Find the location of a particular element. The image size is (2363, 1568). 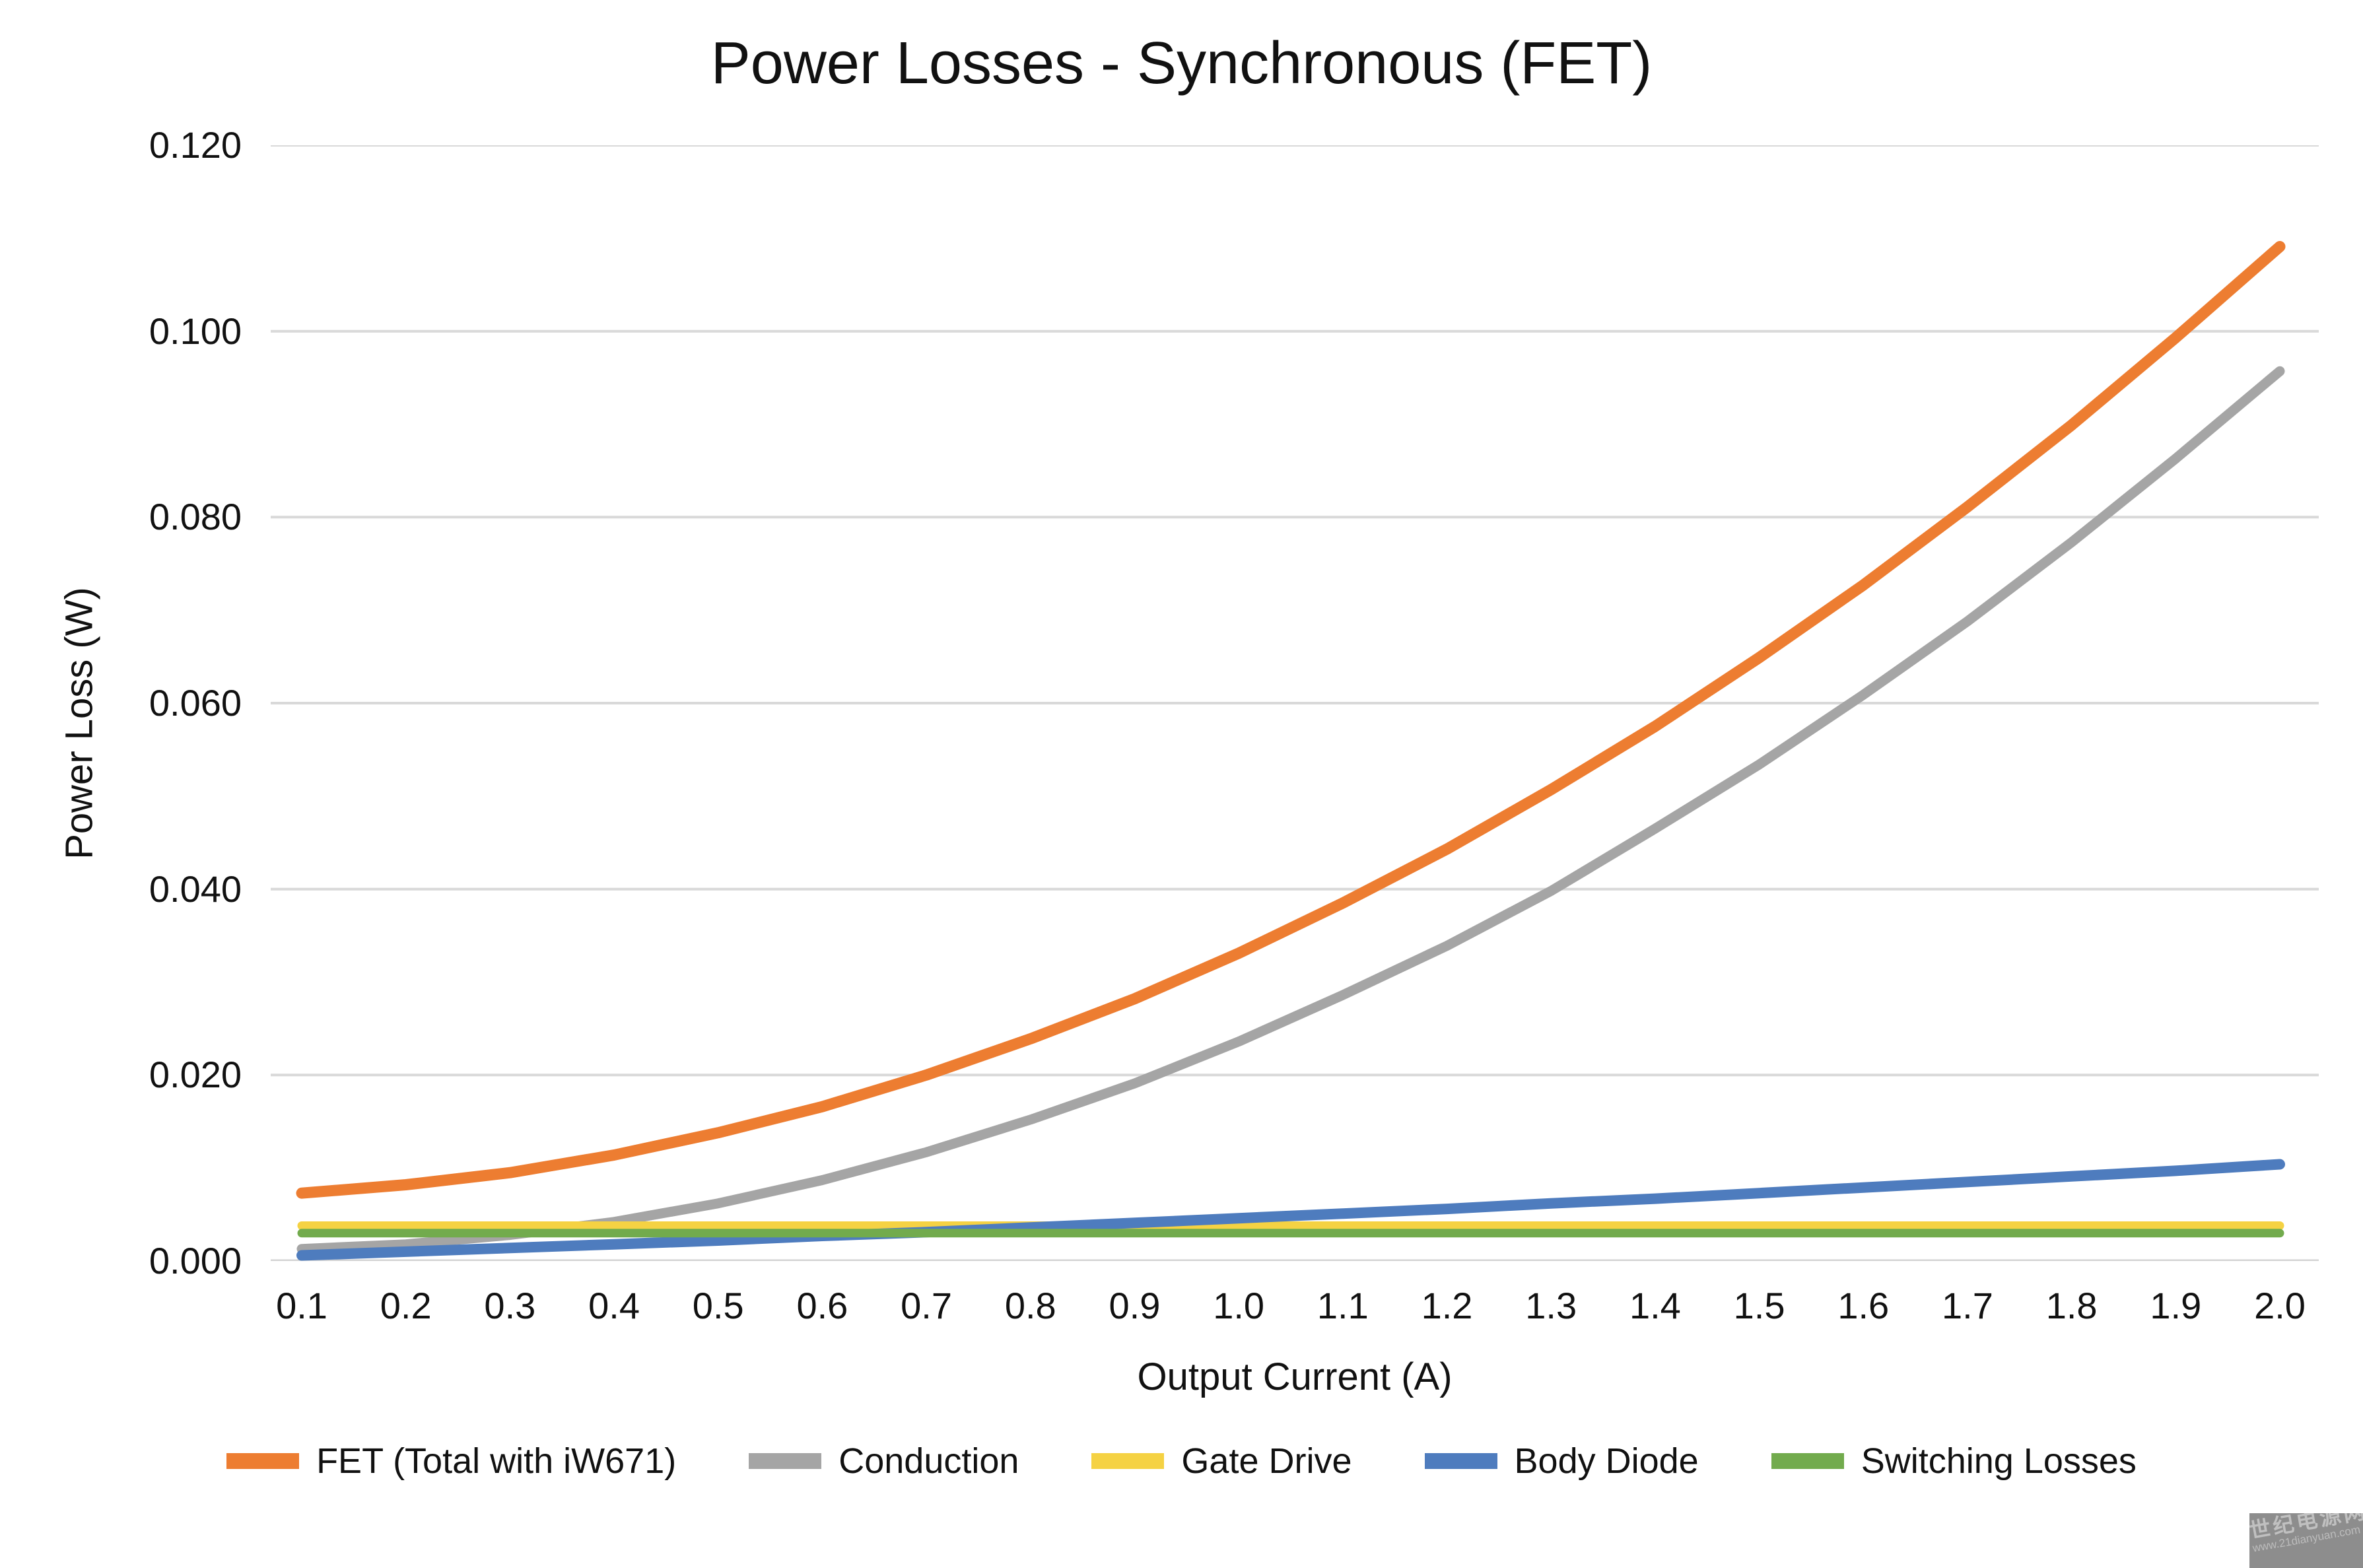

x-tick-label: 1.8 is located at coordinates (2071, 1305).